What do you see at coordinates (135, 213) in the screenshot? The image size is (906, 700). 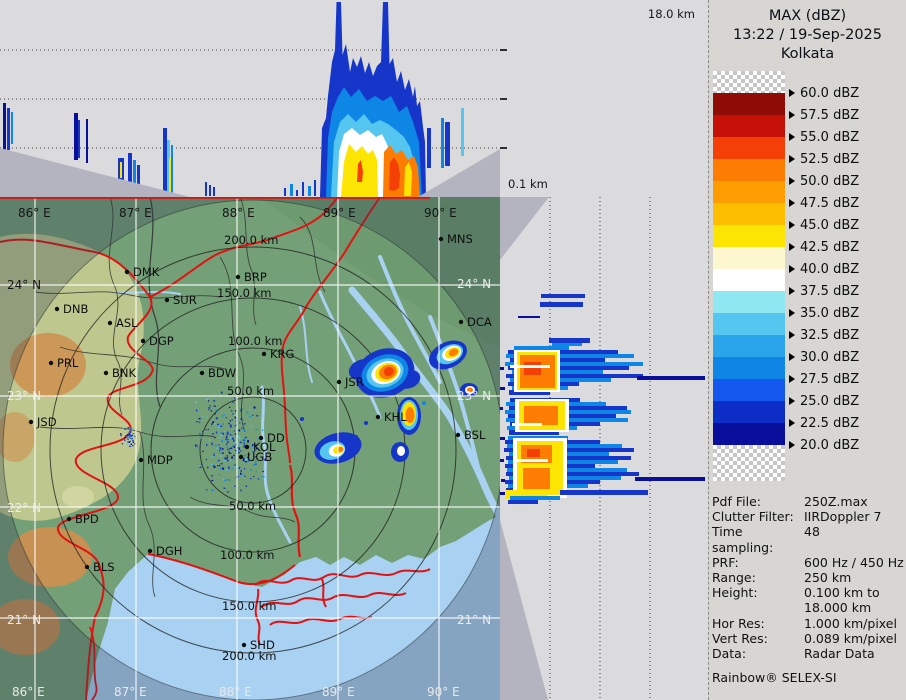 I see `lon-label-top: 87° E` at bounding box center [135, 213].